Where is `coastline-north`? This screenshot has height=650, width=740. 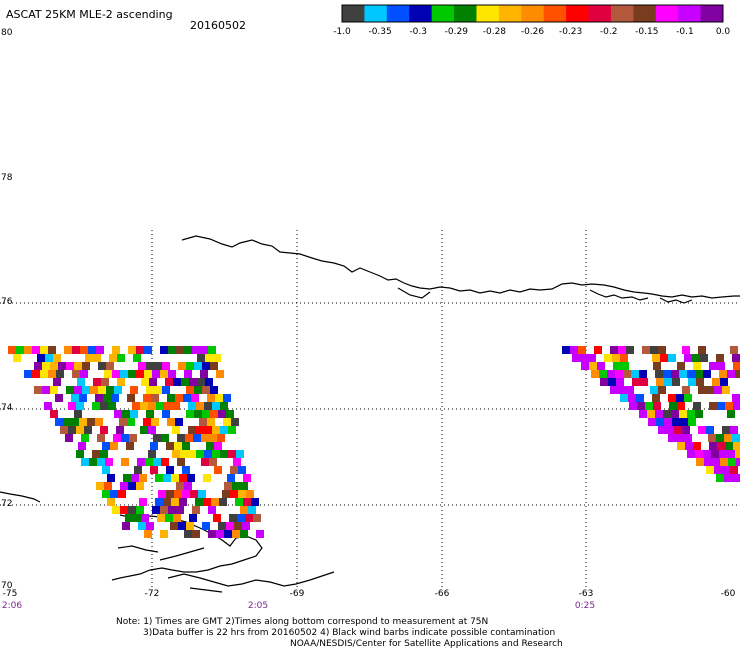 coastline-north is located at coordinates (460, 267).